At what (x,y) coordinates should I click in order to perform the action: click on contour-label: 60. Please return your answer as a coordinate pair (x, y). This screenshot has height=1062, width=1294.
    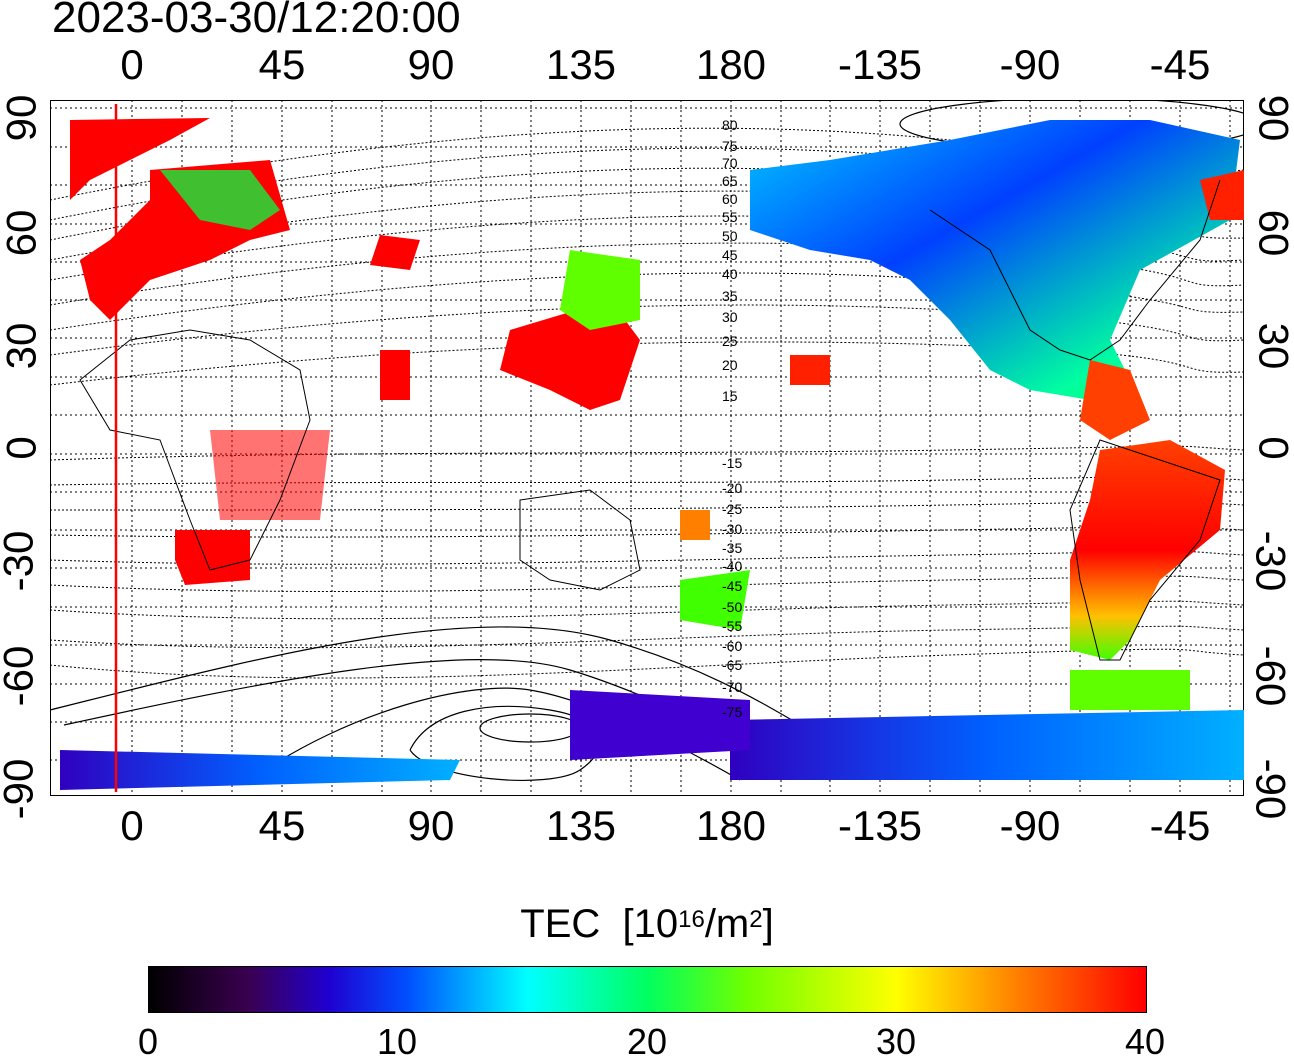
    Looking at the image, I should click on (730, 199).